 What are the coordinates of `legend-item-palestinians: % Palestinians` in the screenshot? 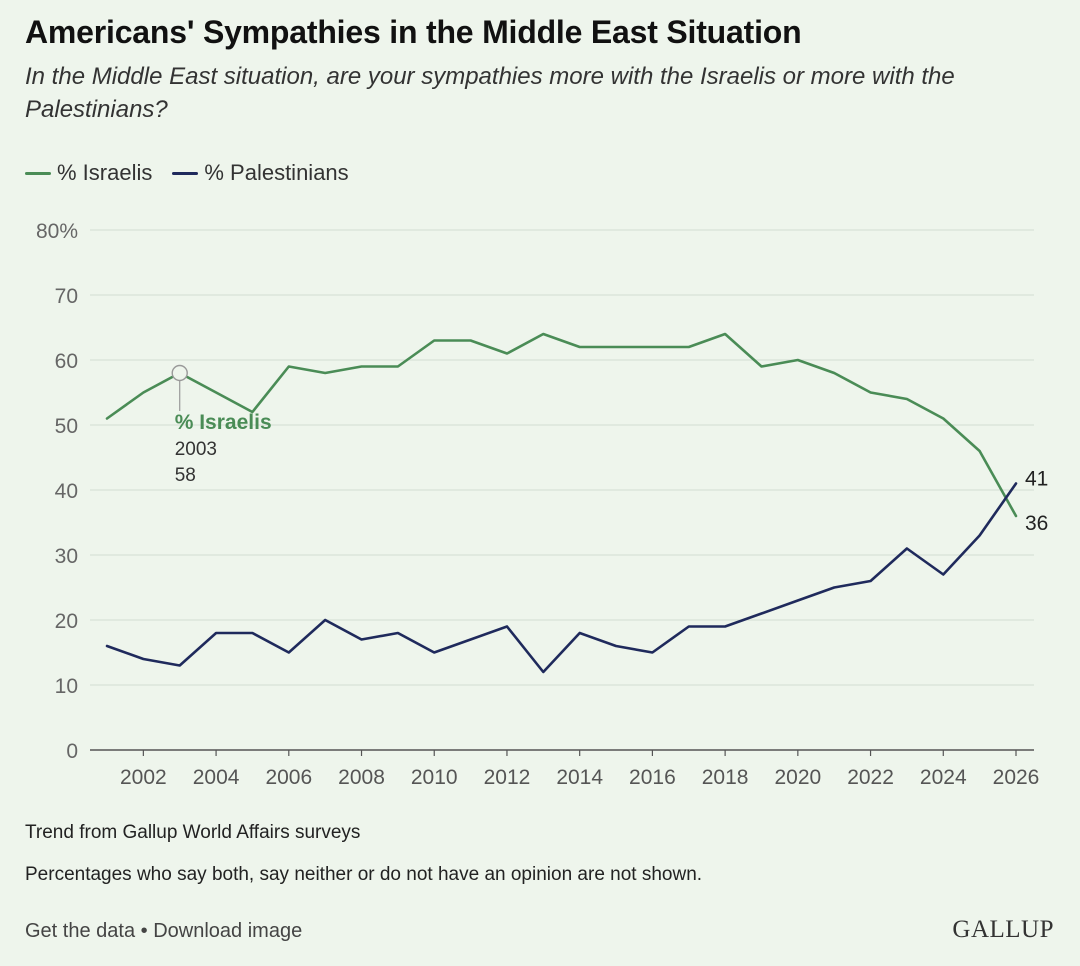 It's located at (260, 173).